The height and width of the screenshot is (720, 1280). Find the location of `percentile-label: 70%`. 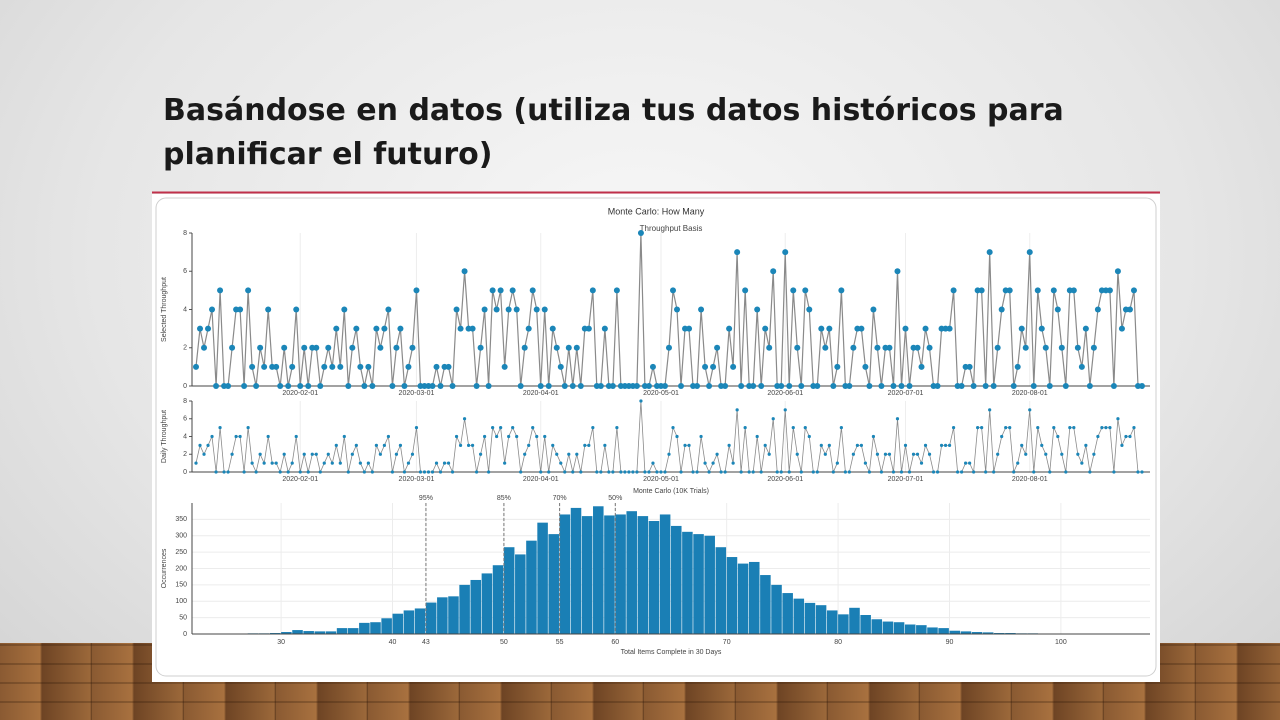

percentile-label: 70% is located at coordinates (560, 498).